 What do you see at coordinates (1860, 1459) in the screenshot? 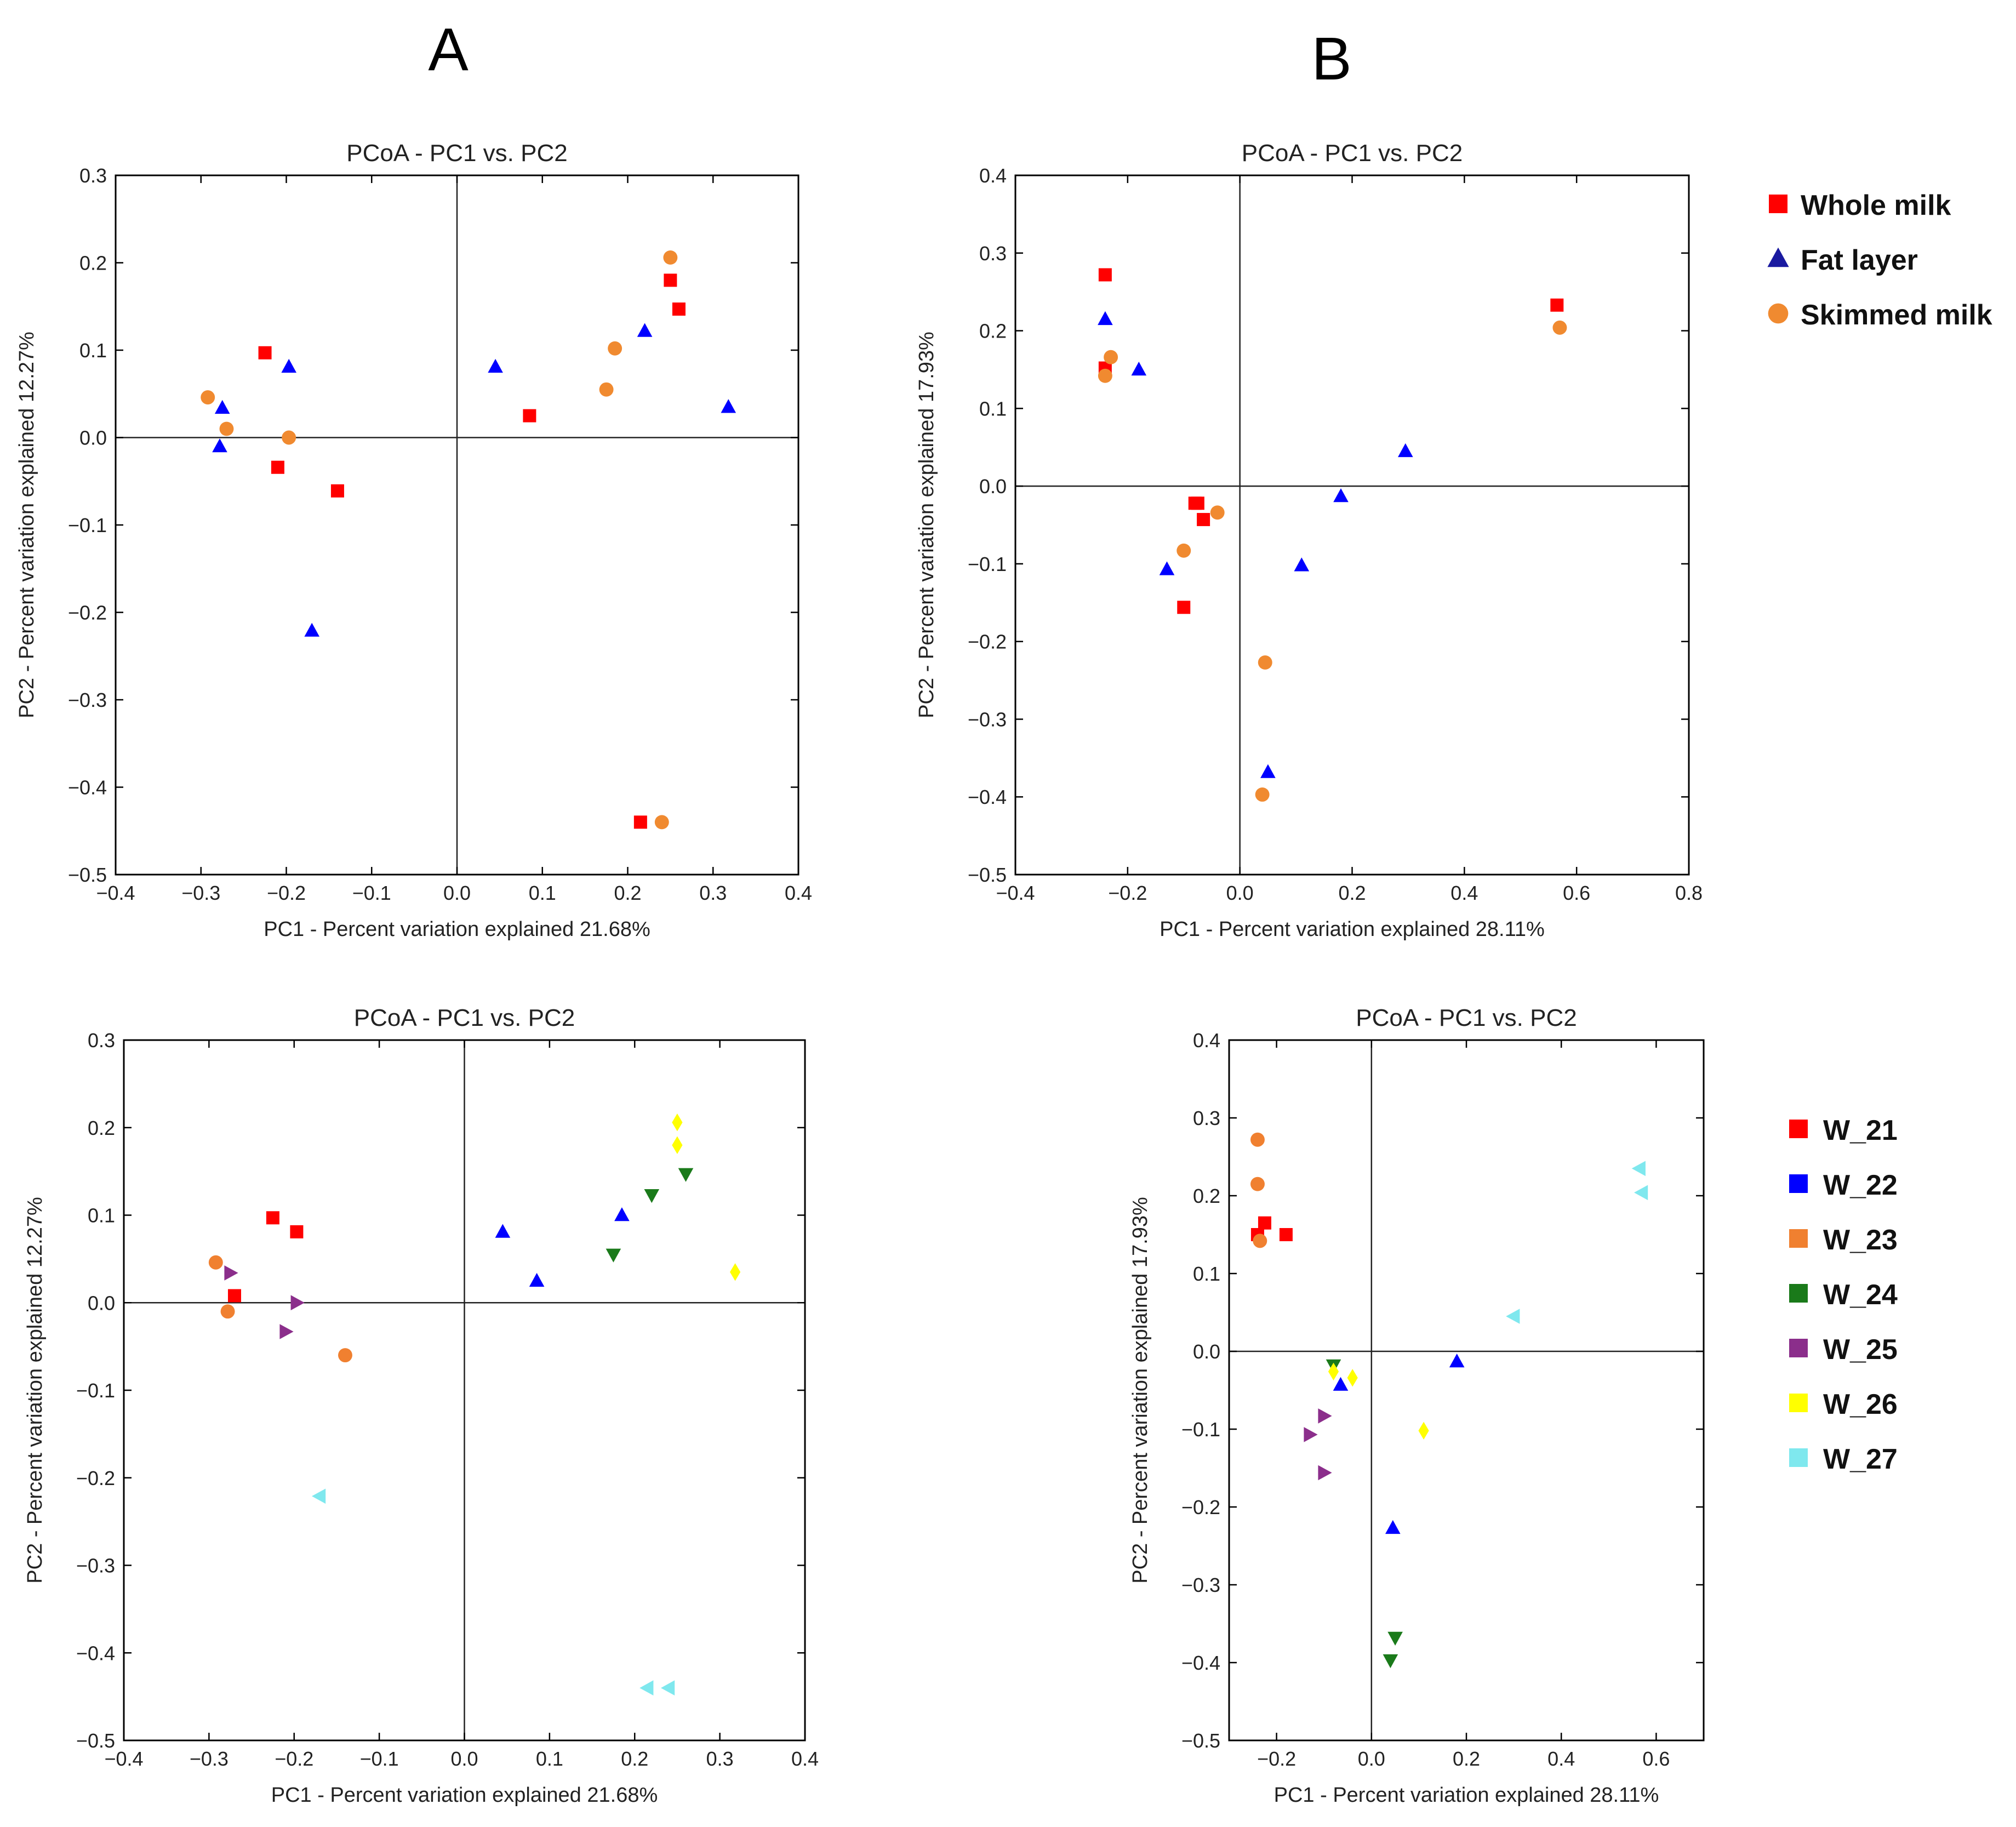
I see `legend-label: W_27` at bounding box center [1860, 1459].